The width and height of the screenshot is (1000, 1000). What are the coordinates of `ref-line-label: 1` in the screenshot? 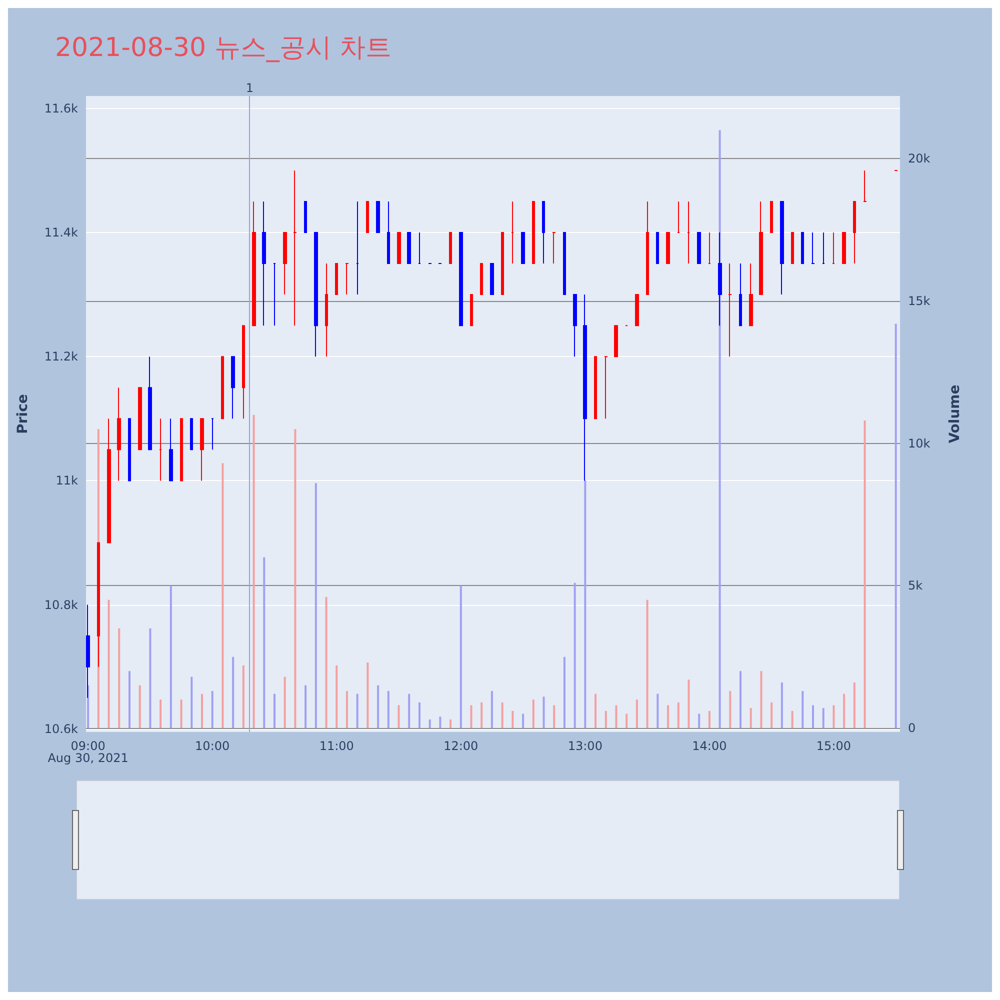 It's located at (250, 88).